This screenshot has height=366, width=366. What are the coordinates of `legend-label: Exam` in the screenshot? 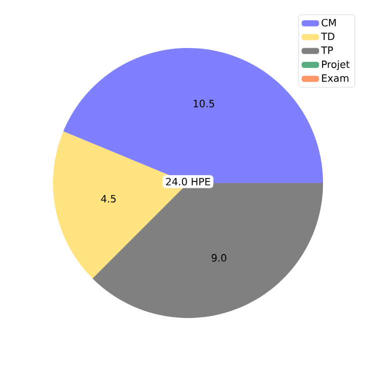 It's located at (335, 78).